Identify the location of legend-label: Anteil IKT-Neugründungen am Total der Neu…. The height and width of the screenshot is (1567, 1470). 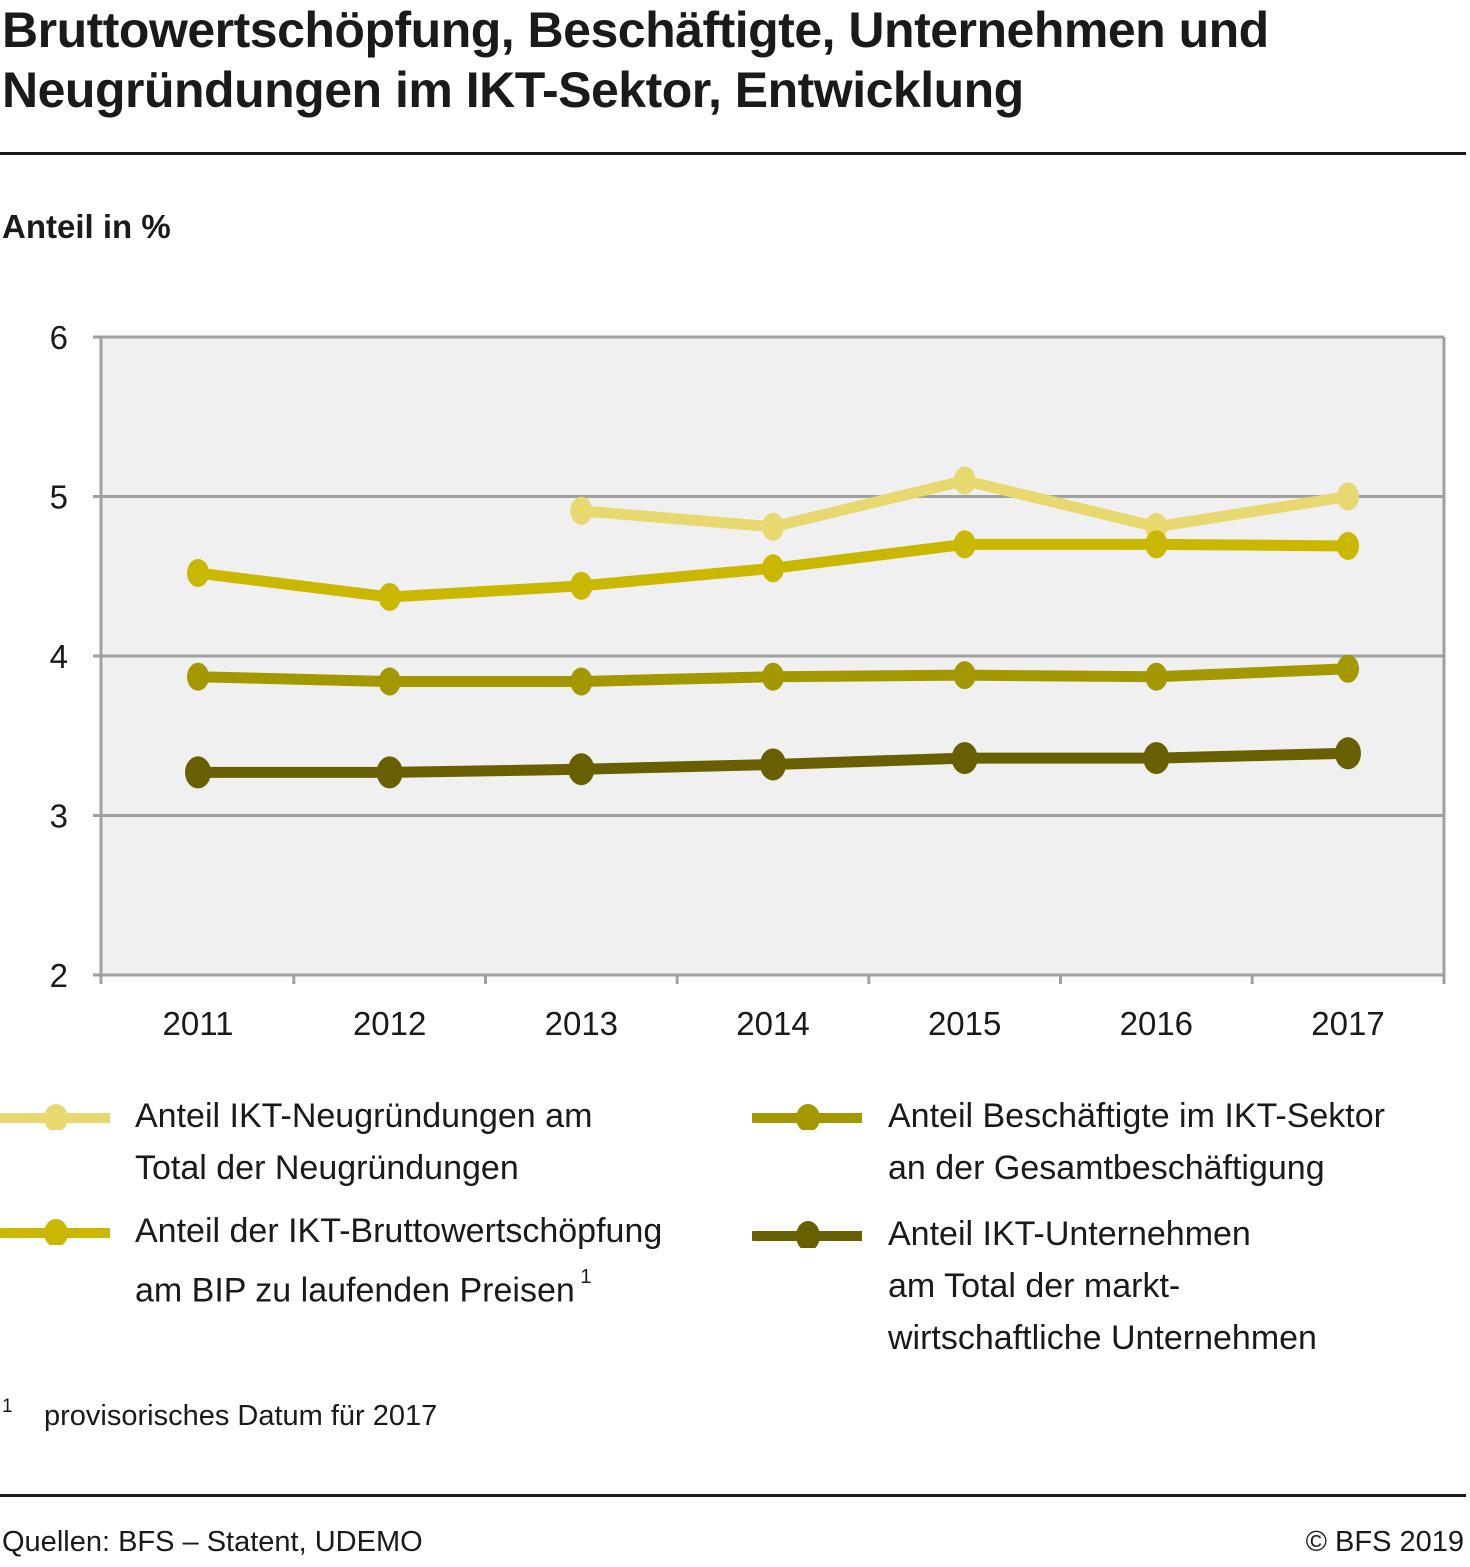
(363, 1142).